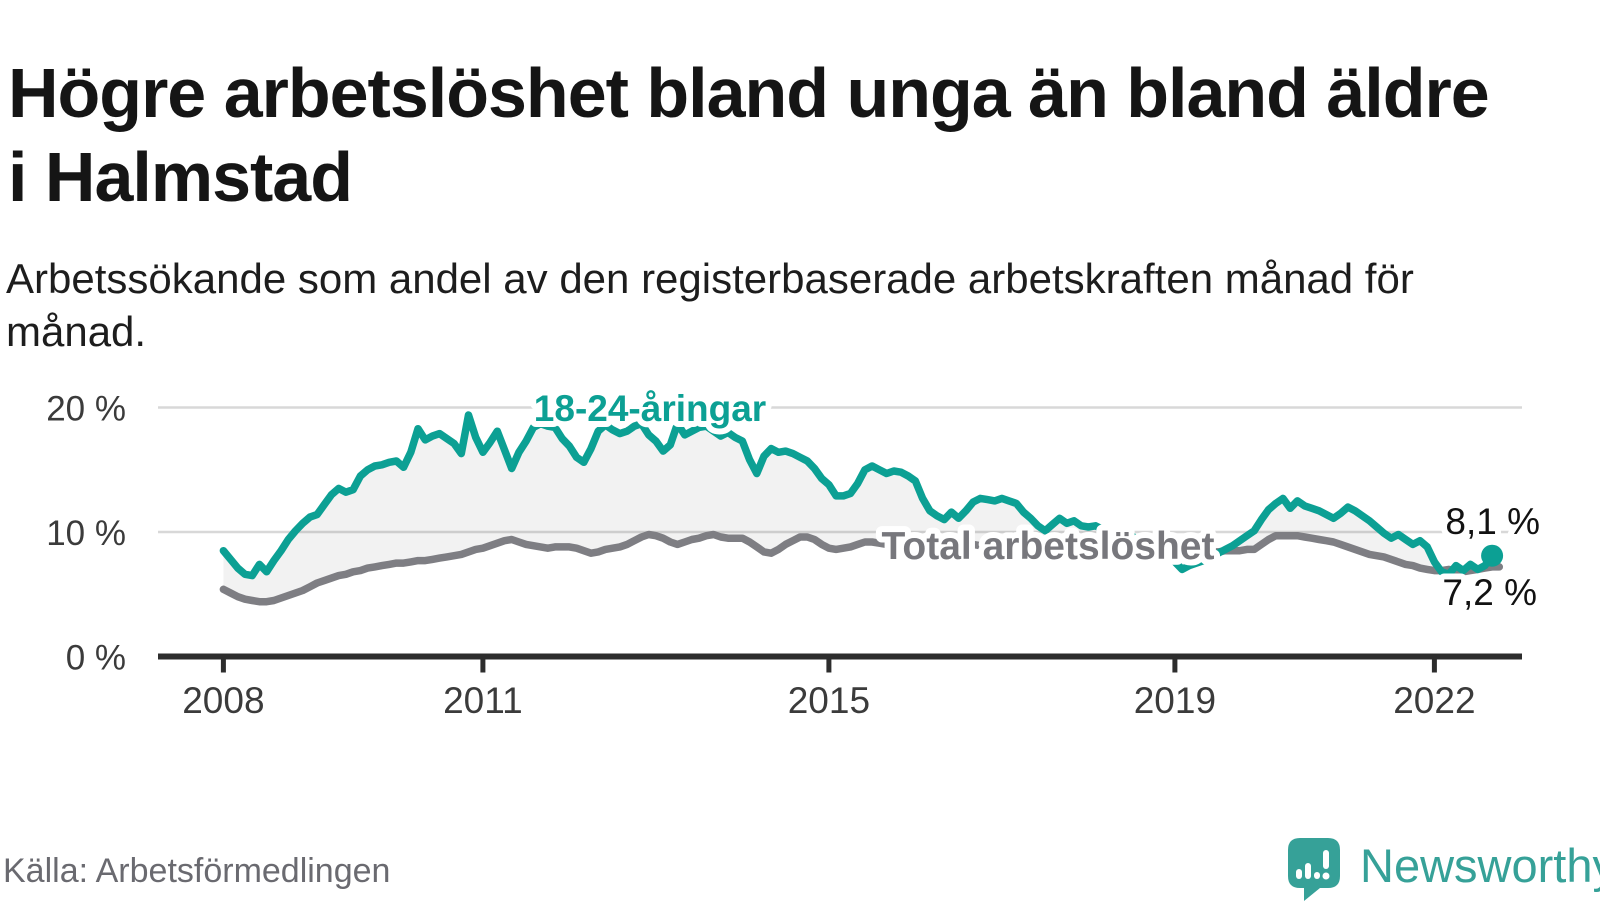 Image resolution: width=1600 pixels, height=902 pixels. Describe the element at coordinates (1326, 859) in the screenshot. I see `logo-exclamation-bar` at that location.